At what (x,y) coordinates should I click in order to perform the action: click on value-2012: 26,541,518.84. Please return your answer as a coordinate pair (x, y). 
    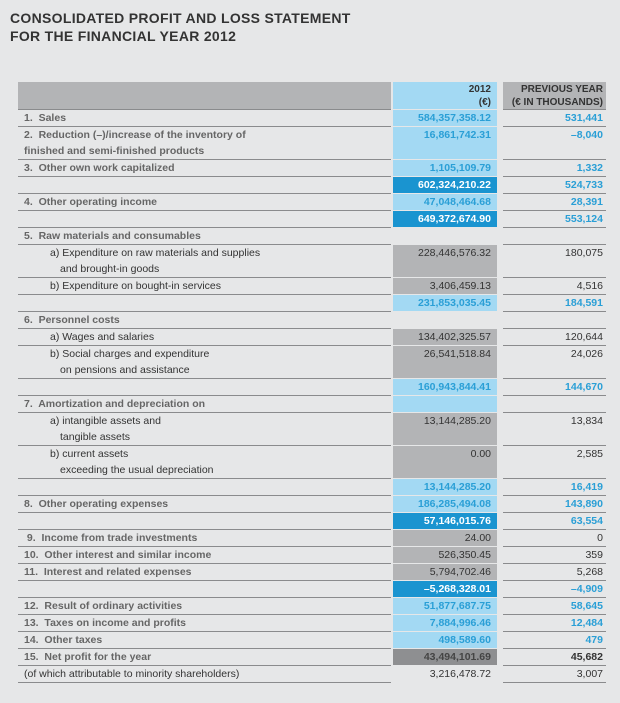
    Looking at the image, I should click on (445, 362).